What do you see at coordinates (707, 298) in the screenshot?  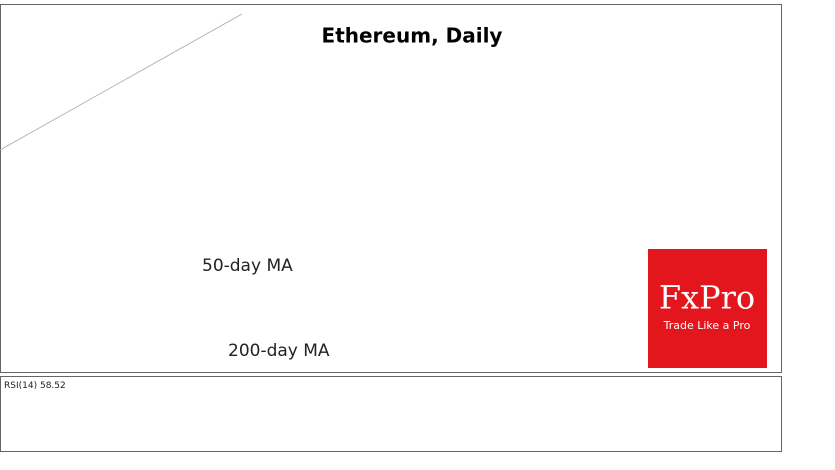 I see `logo-brand: FxPro` at bounding box center [707, 298].